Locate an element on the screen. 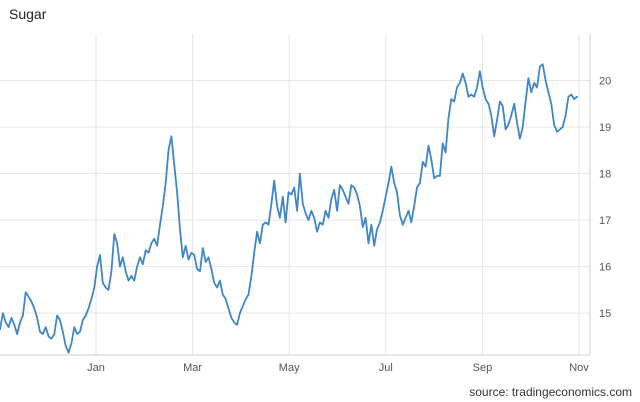 Image resolution: width=640 pixels, height=402 pixels. source-note: source: tradingeconomics.com is located at coordinates (550, 392).